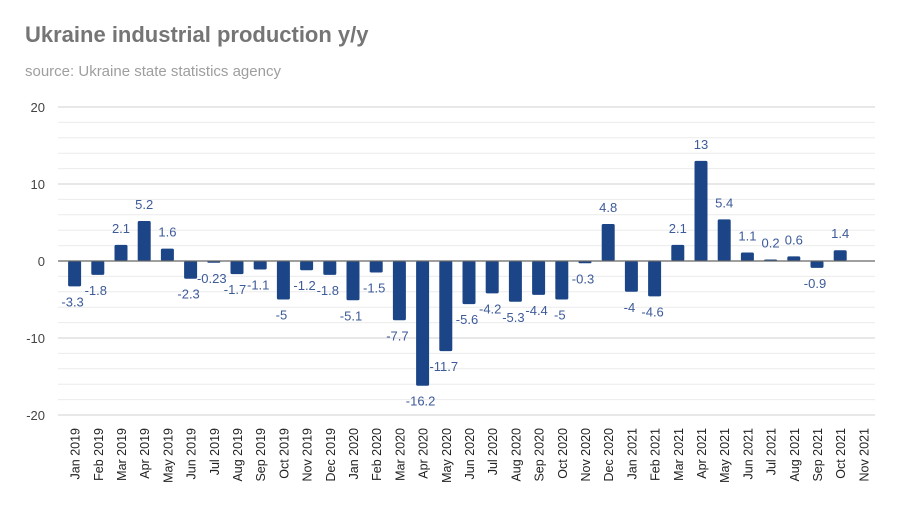 This screenshot has height=510, width=900. Describe the element at coordinates (374, 288) in the screenshot. I see `data-label: -1.5` at that location.